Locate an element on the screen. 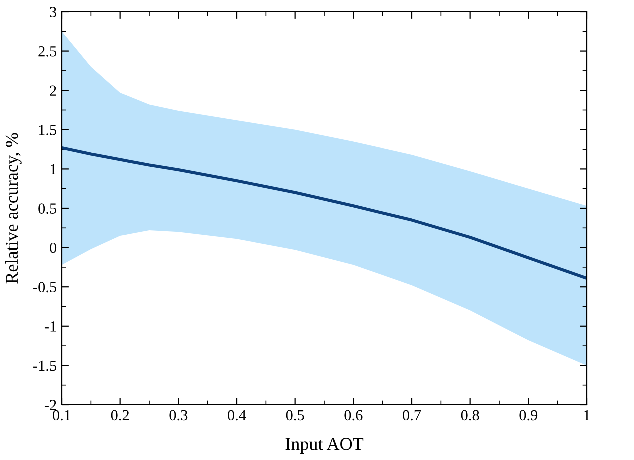  x-tick-label: 0.2 is located at coordinates (120, 415).